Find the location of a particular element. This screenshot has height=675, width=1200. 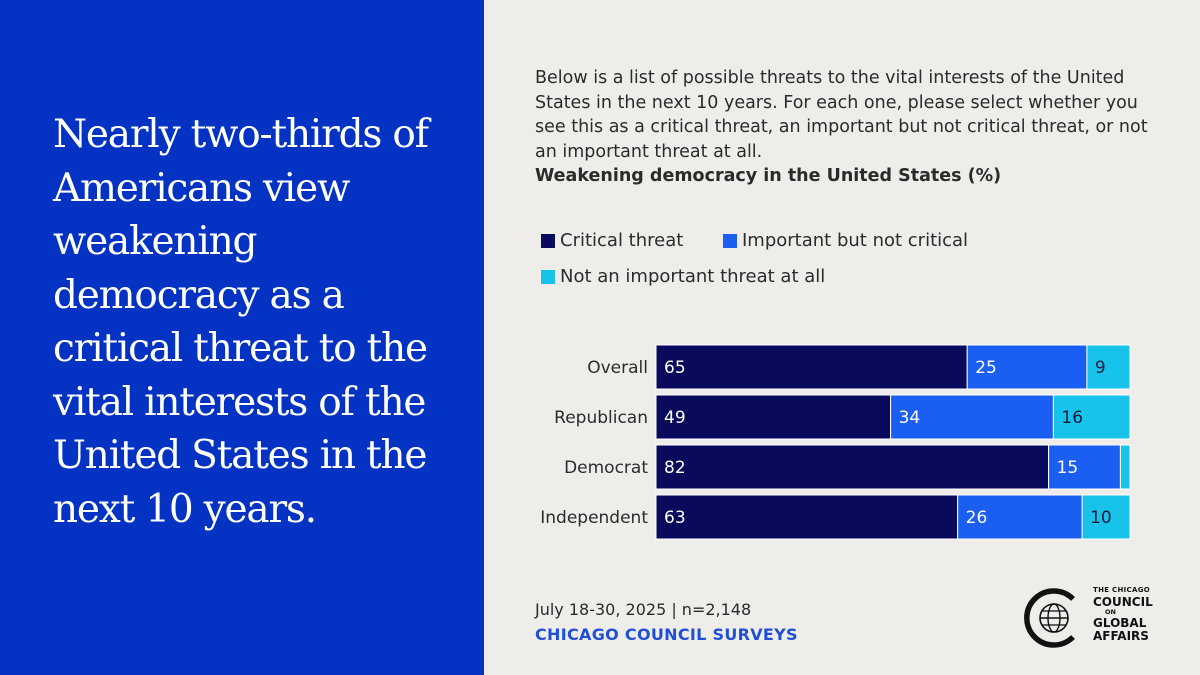

logo-wordmark: THE CHICAGO COUNCIL ON GLOBAL AFFAIRS is located at coordinates (1123, 615).